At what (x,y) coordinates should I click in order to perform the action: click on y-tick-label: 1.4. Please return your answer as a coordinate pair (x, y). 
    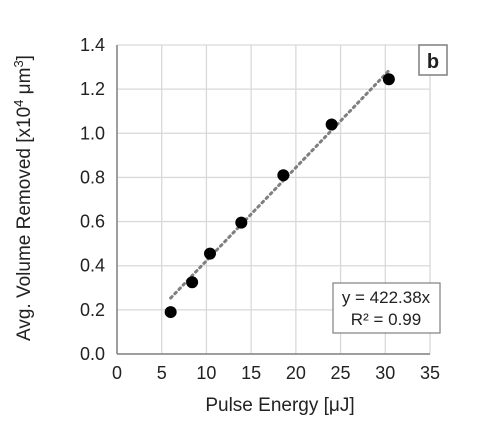
    Looking at the image, I should click on (92, 45).